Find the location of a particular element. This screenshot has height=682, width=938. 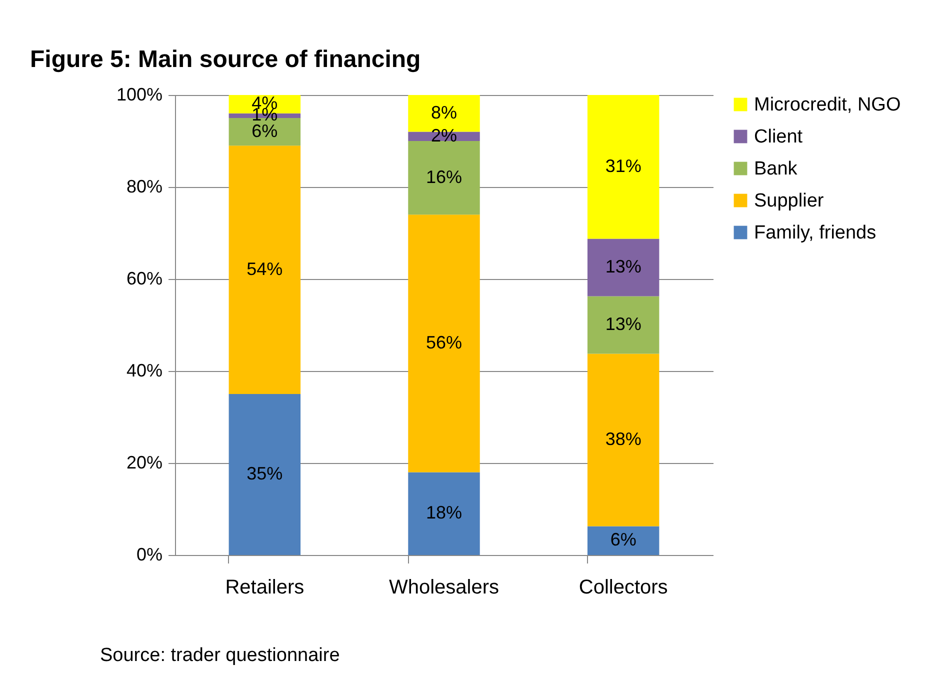

y-tick-label: 100% is located at coordinates (139, 94).